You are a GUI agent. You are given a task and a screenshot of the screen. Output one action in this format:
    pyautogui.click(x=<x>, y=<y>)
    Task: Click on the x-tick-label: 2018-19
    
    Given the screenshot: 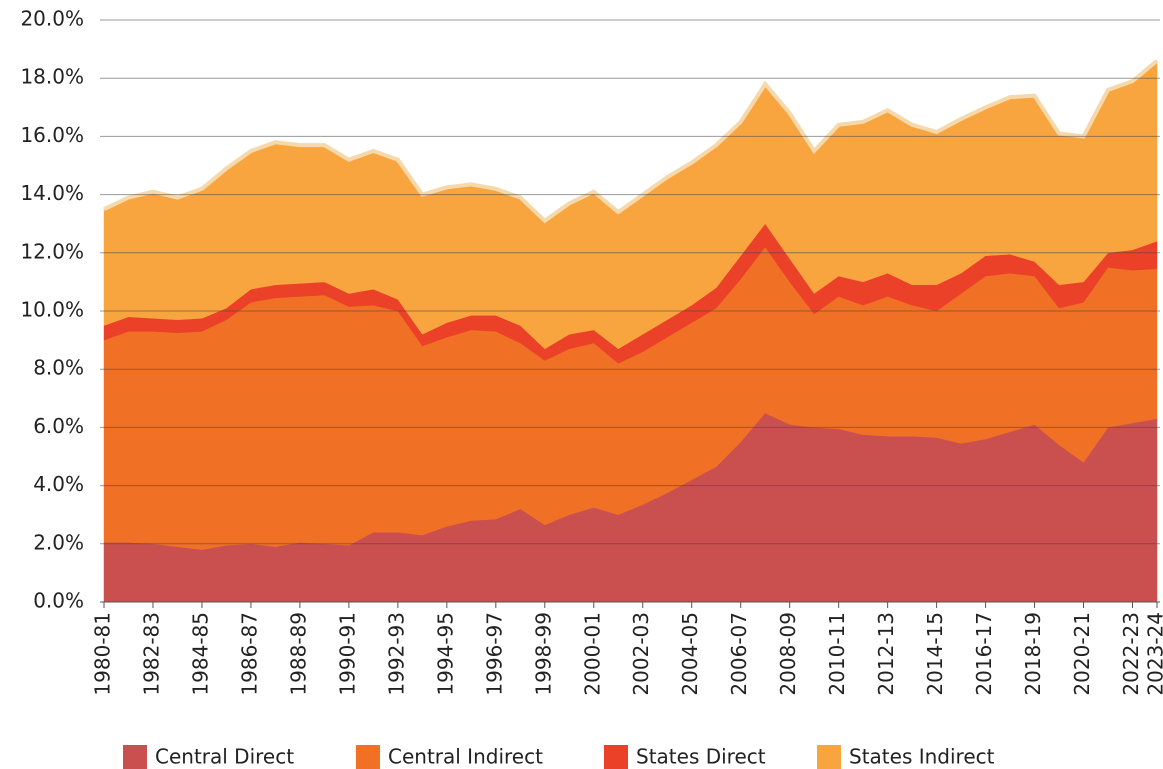 What is the action you would take?
    pyautogui.click(x=1033, y=654)
    